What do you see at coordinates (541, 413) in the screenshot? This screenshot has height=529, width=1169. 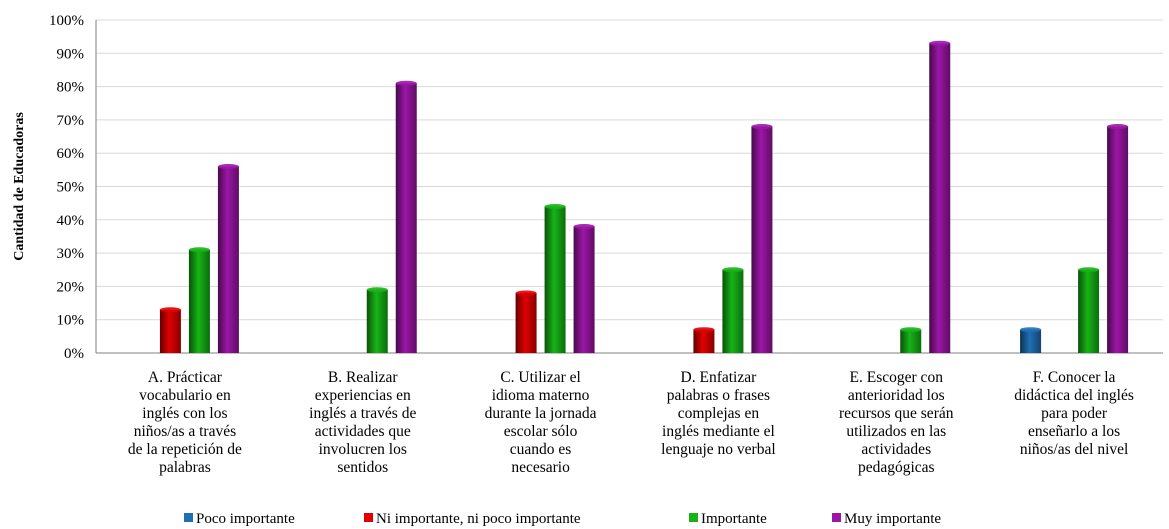 I see `x-tick-label: durante la jornada` at bounding box center [541, 413].